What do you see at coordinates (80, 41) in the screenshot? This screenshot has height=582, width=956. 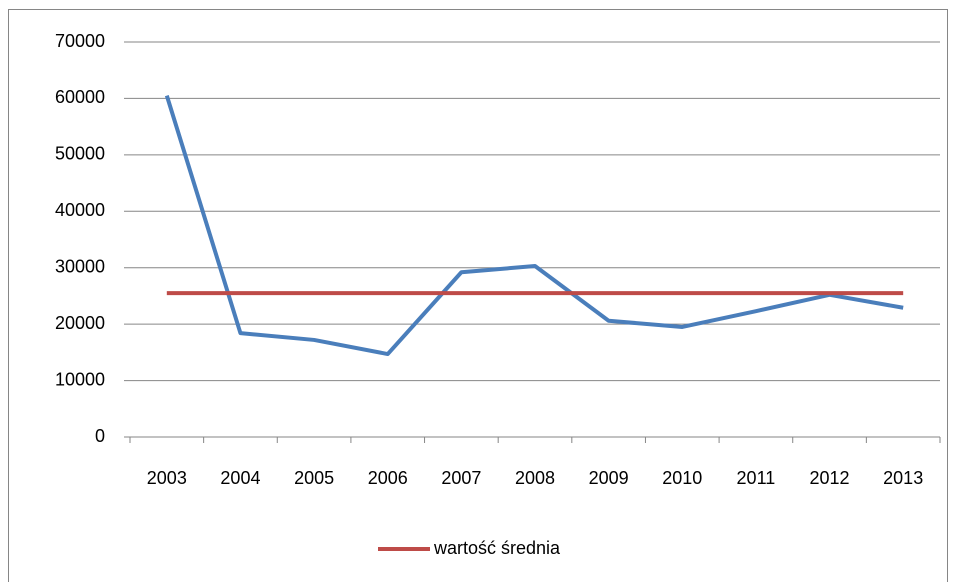 I see `y-tick-label: 70000` at bounding box center [80, 41].